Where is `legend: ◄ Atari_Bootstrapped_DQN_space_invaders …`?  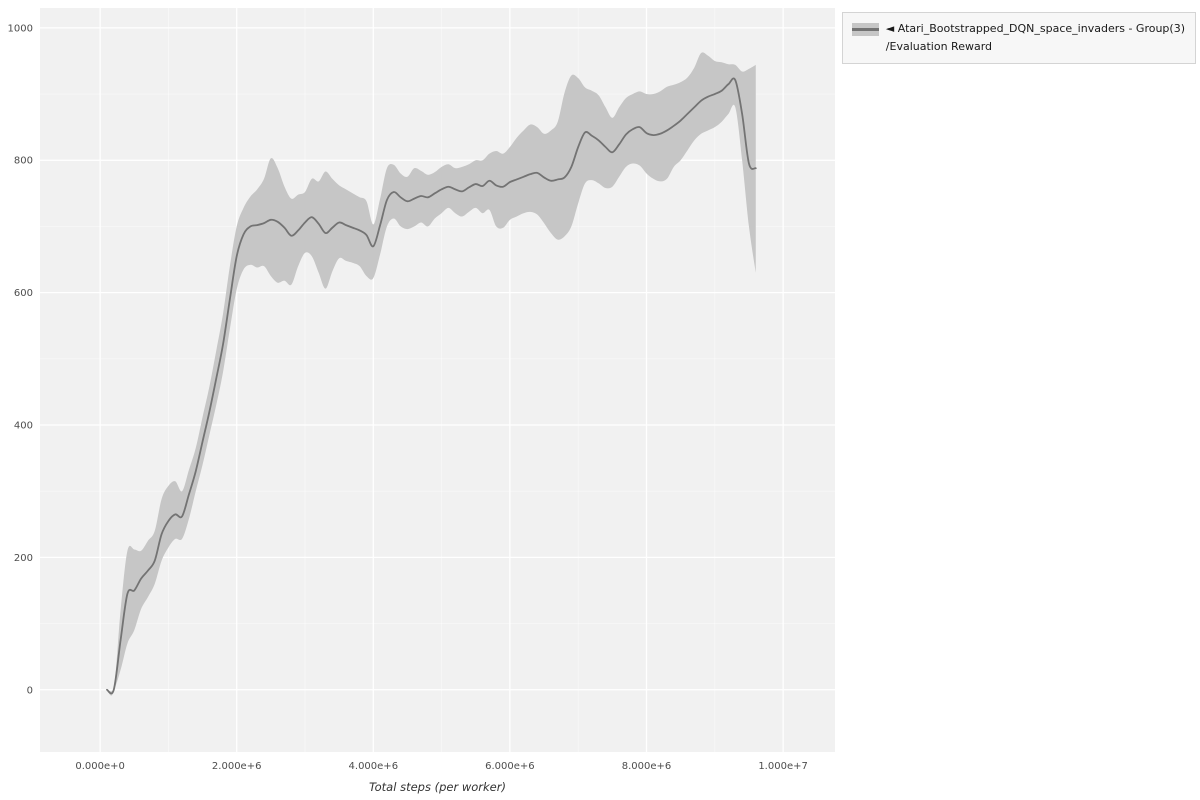 legend: ◄ Atari_Bootstrapped_DQN_space_invaders … is located at coordinates (1018, 38).